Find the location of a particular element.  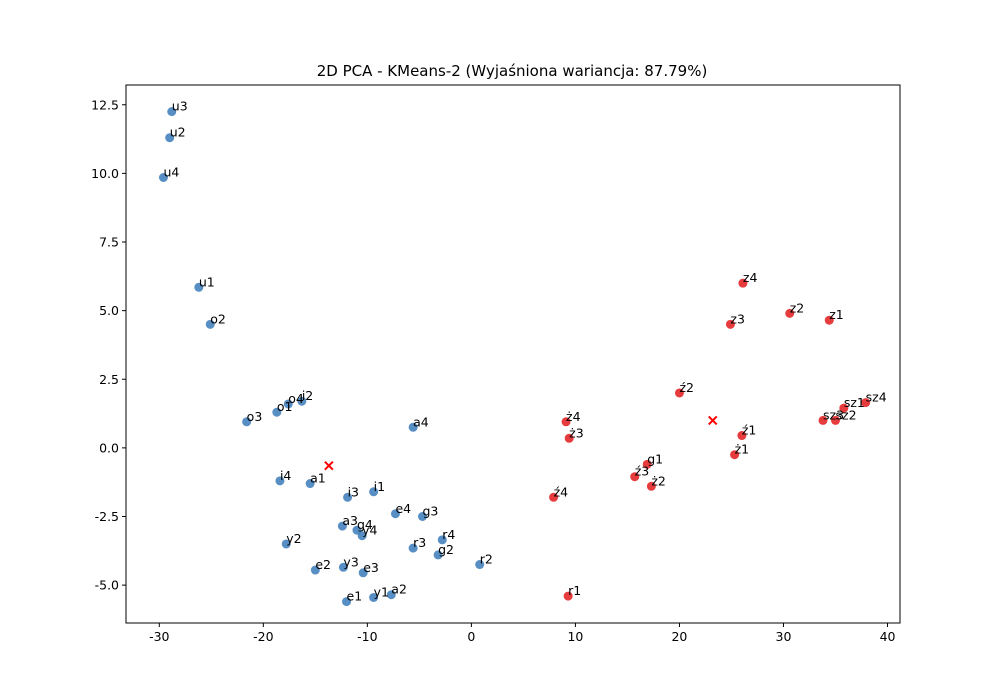

point-label: r1 is located at coordinates (574, 590).